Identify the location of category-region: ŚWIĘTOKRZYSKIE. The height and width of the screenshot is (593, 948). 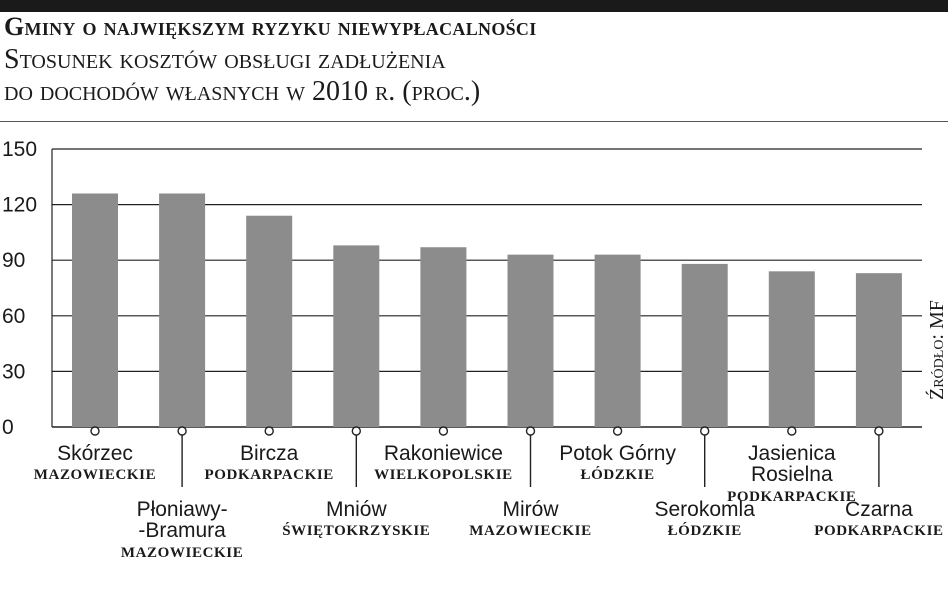
(356, 530).